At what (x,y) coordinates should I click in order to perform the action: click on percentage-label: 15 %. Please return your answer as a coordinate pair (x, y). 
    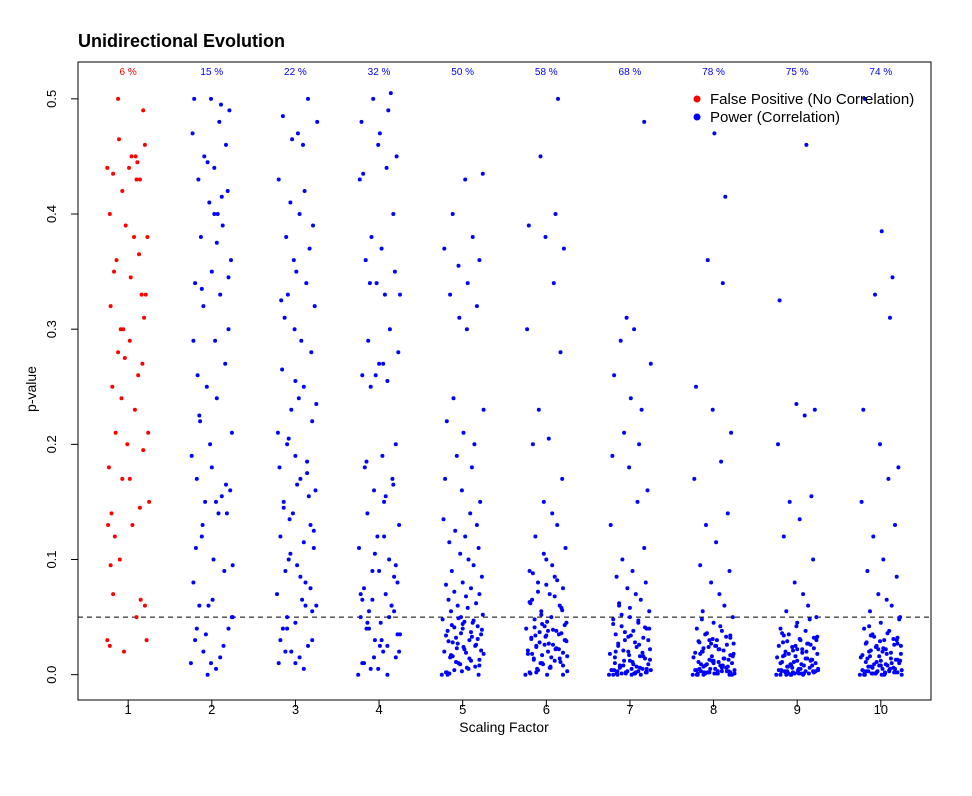
    Looking at the image, I should click on (211, 72).